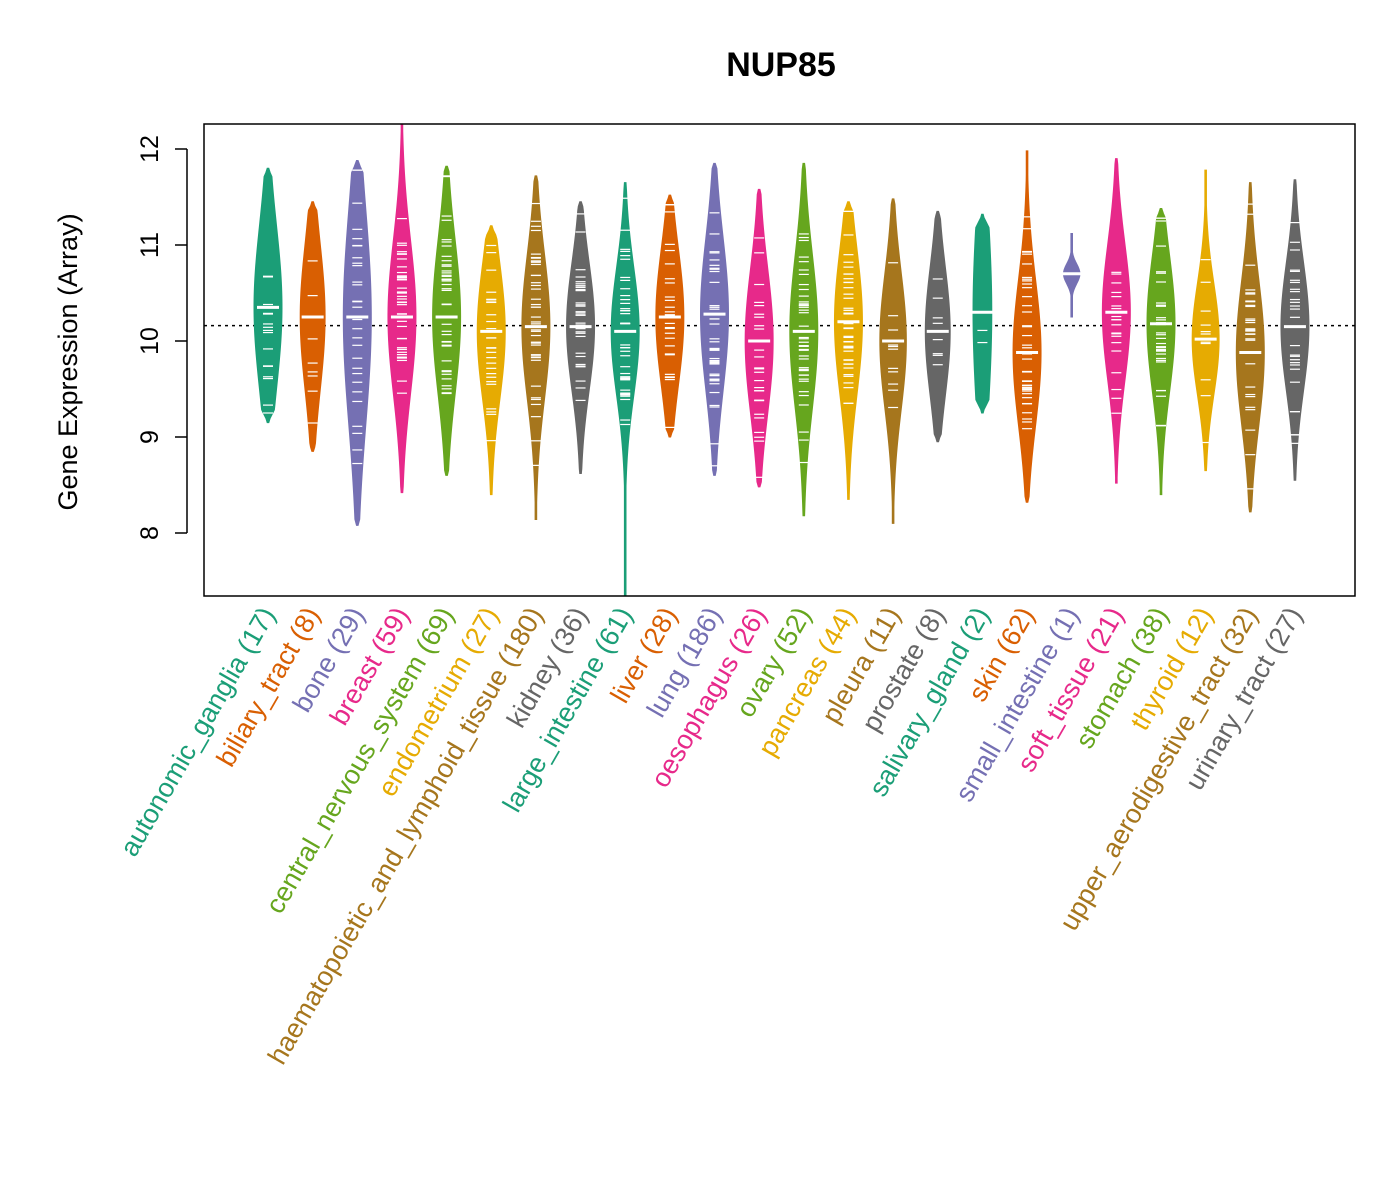 The height and width of the screenshot is (1200, 1400). Describe the element at coordinates (150, 245) in the screenshot. I see `y-tick-label: 11` at that location.